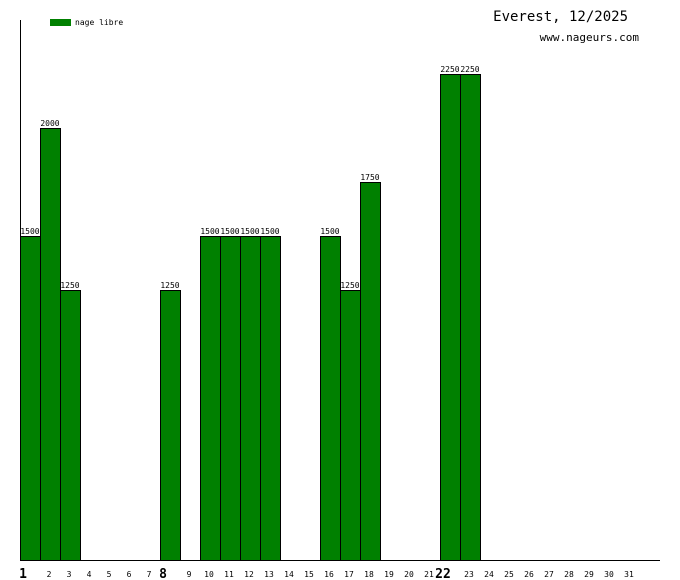 This screenshot has width=680, height=580. What do you see at coordinates (229, 231) in the screenshot?
I see `data-label-11: 1500` at bounding box center [229, 231].